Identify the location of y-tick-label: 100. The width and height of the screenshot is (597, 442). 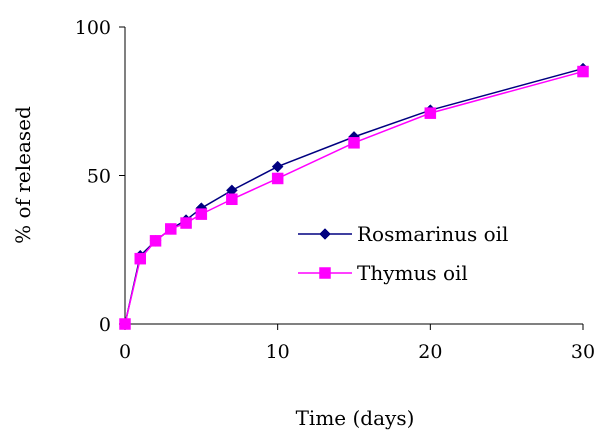
(93, 28).